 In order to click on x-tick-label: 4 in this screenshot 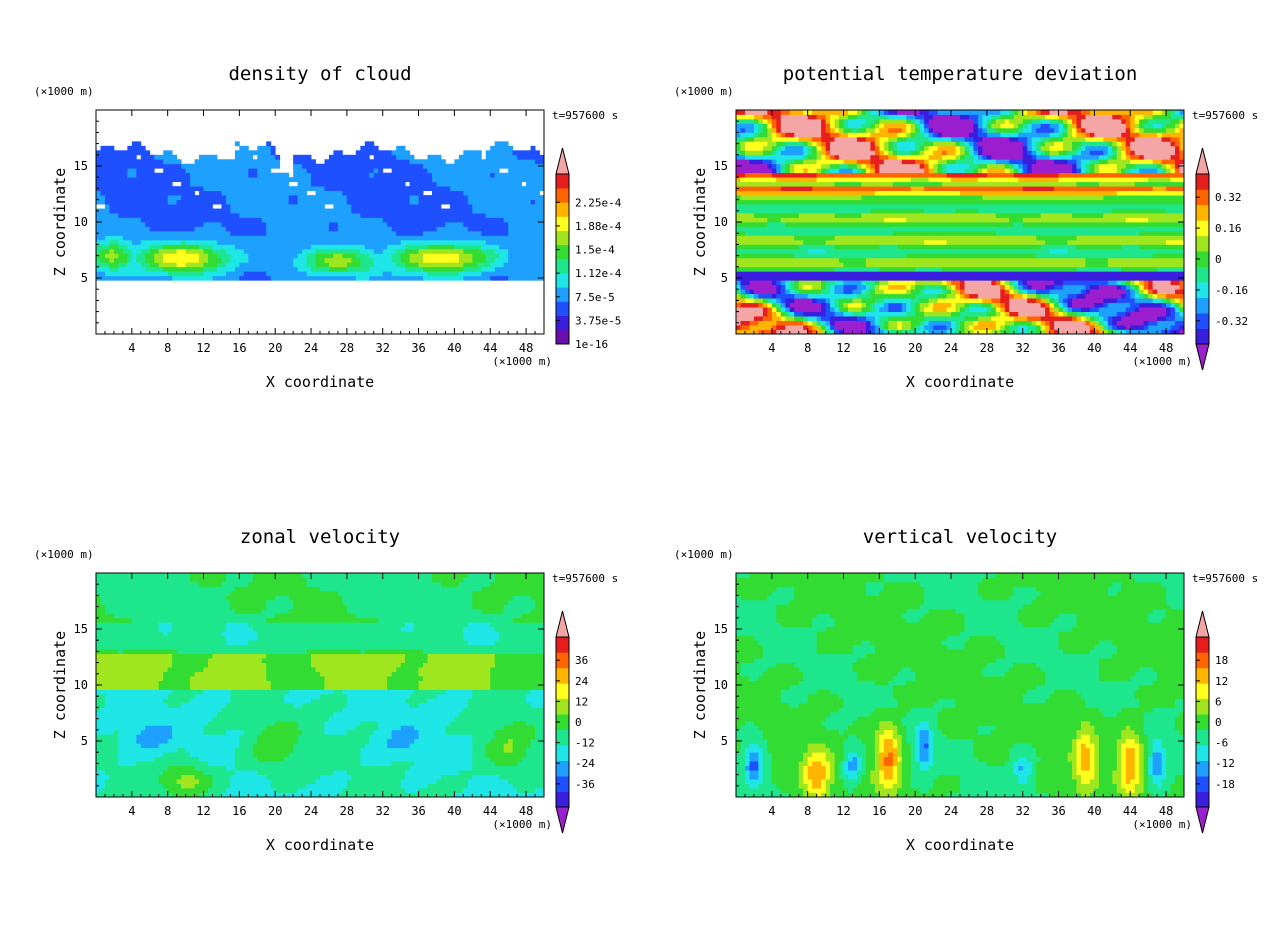, I will do `click(131, 348)`.